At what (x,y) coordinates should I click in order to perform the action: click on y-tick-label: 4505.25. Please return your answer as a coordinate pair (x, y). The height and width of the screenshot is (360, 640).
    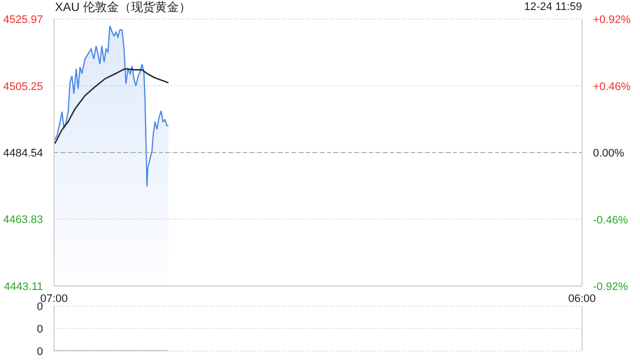
    Looking at the image, I should click on (23, 86).